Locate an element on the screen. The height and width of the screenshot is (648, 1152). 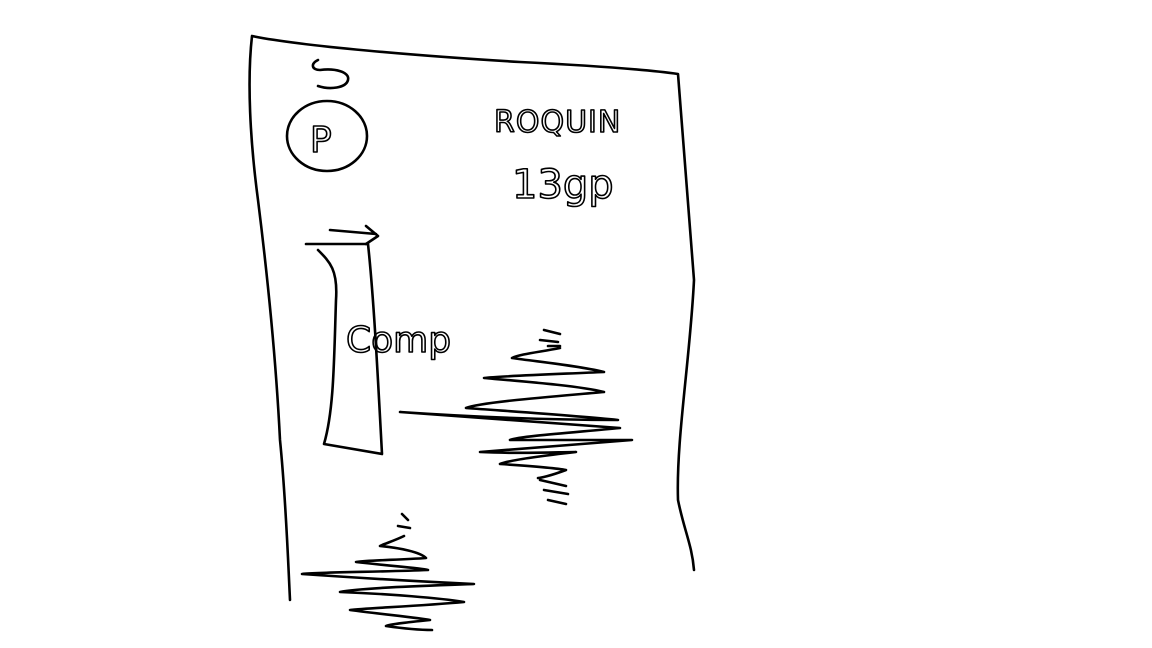
vertical-bar is located at coordinates (344, 349).